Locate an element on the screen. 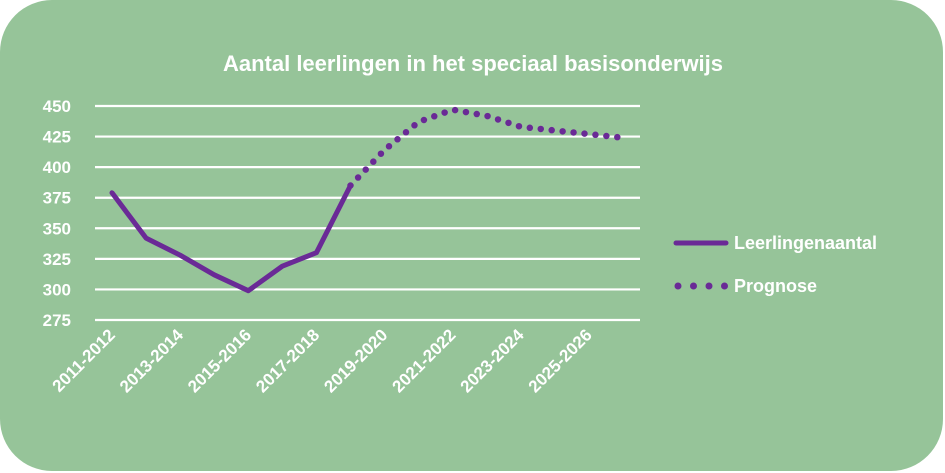  x-tick-label: 2023-2024 is located at coordinates (492, 360).